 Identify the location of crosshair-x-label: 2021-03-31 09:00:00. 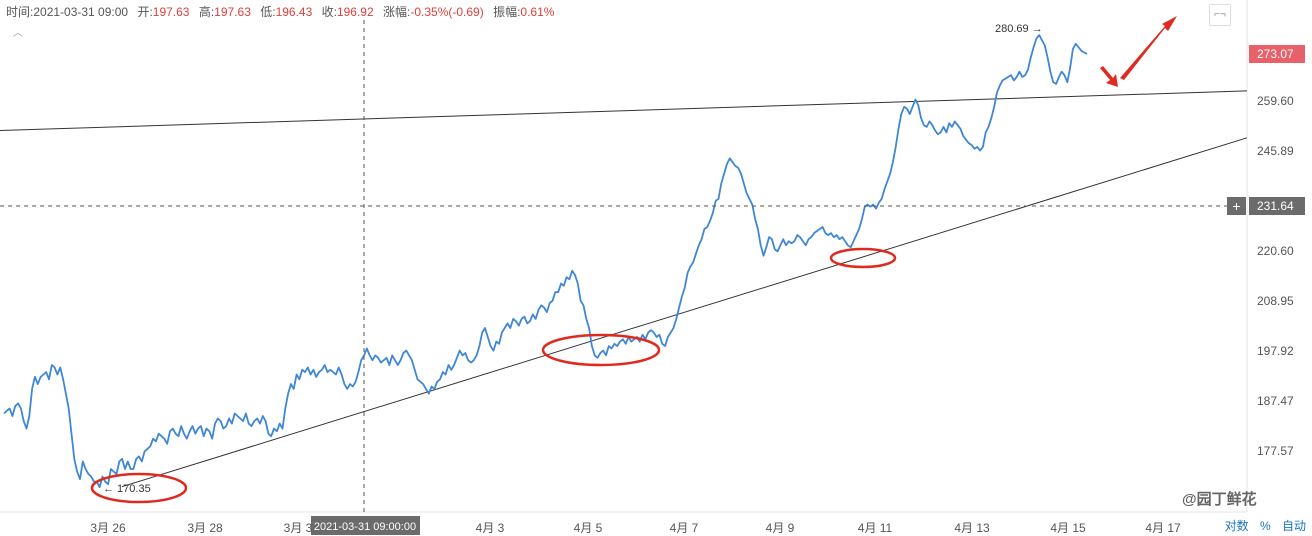
(365, 527).